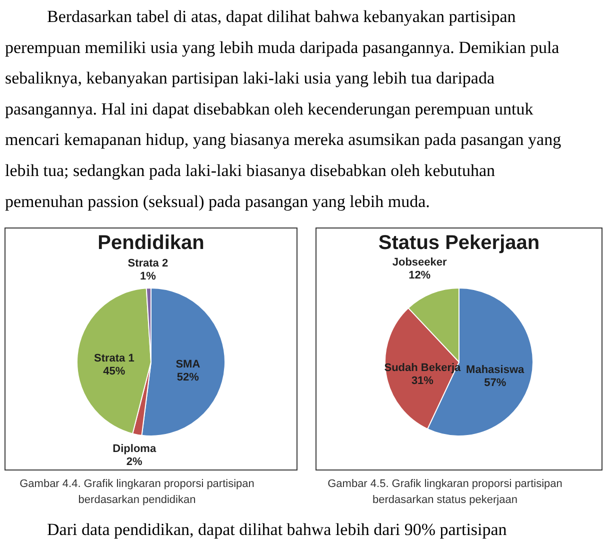 Image resolution: width=605 pixels, height=540 pixels. What do you see at coordinates (188, 377) in the screenshot?
I see `data-label: 52%` at bounding box center [188, 377].